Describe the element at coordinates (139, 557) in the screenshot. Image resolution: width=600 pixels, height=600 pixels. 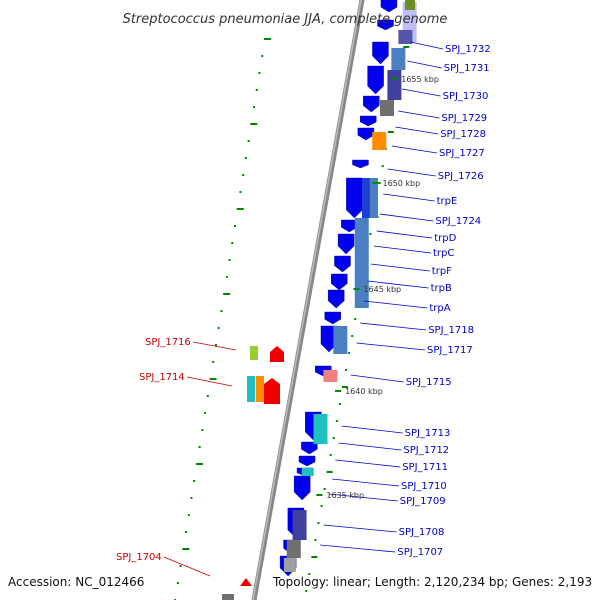
I see `gene-label-SPJ_1704: SPJ_1704` at that location.